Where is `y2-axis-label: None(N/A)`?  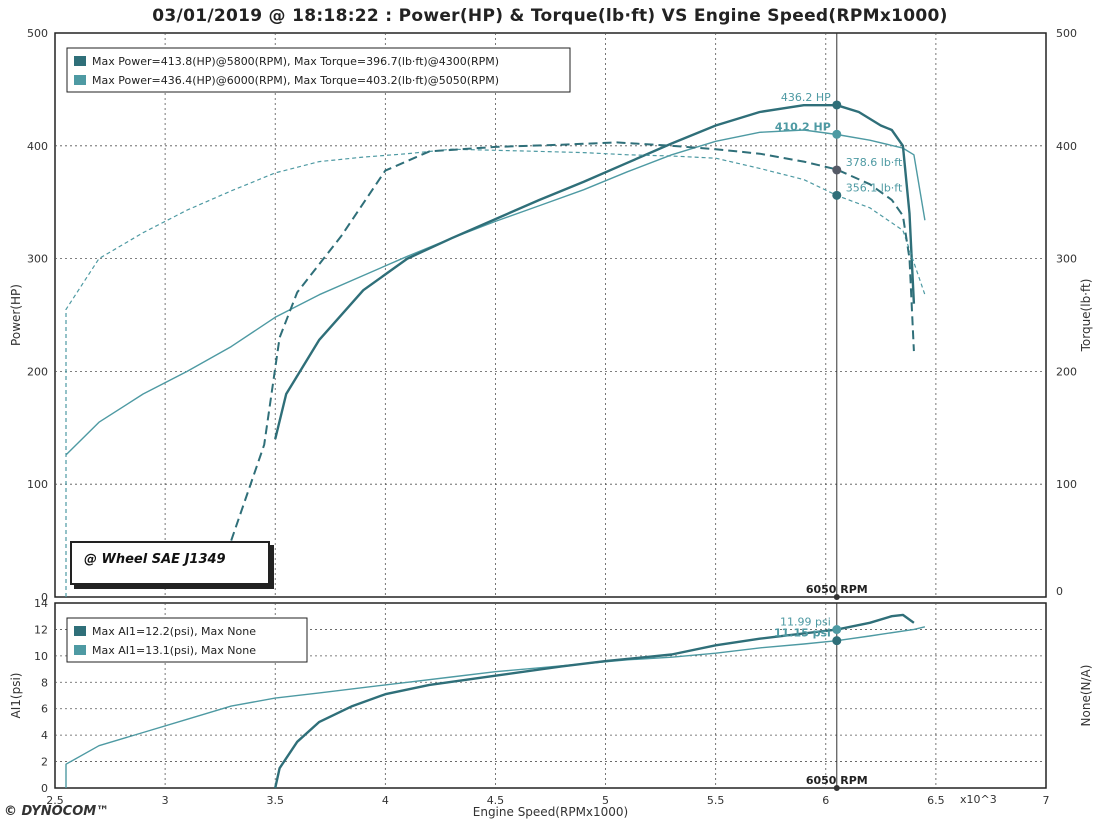
y2-axis-label: None(N/A) is located at coordinates (1086, 696).